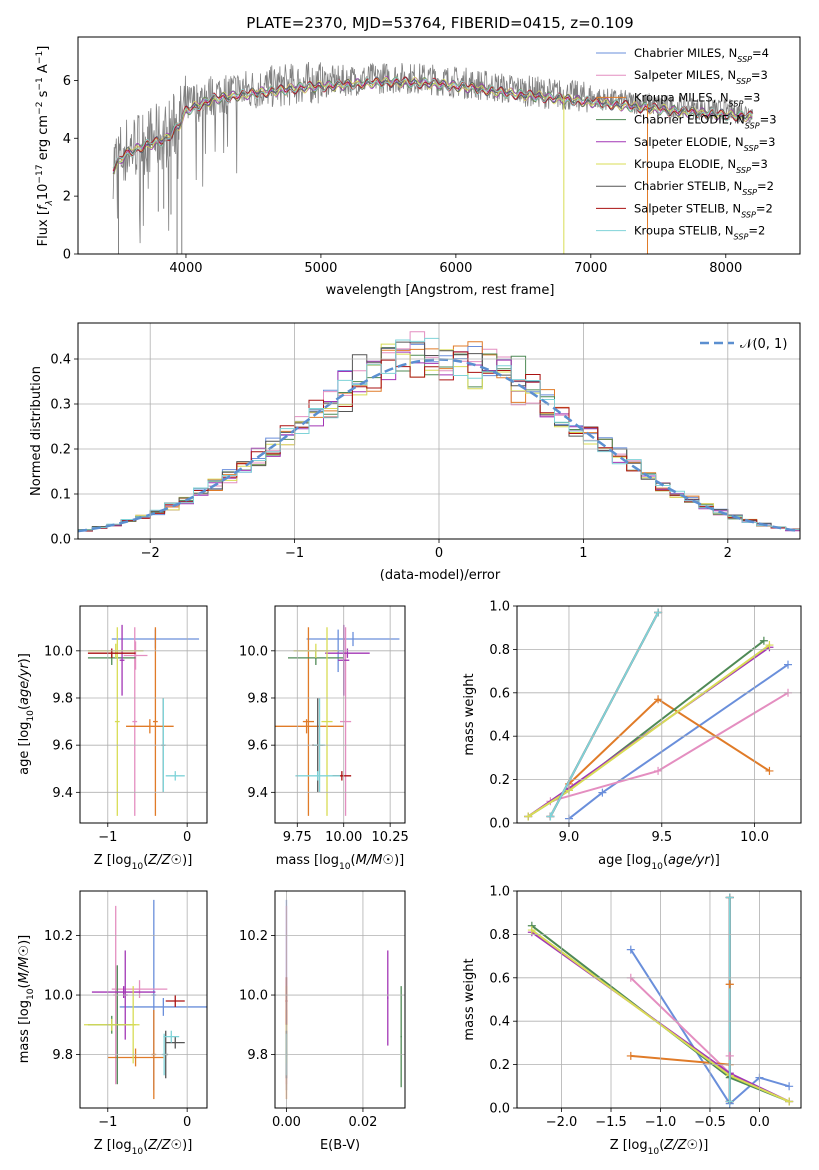 This screenshot has height=1170, width=819. Describe the element at coordinates (286, 1122) in the screenshot. I see `x-tick-label: 0.00` at that location.